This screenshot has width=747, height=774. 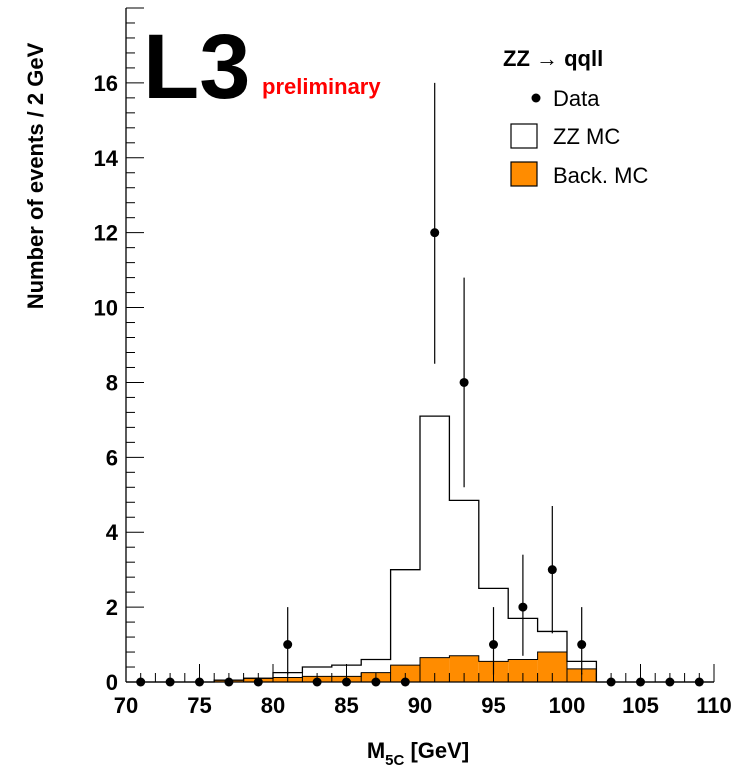 I want to click on legend-entry-data: Data, so click(x=576, y=98).